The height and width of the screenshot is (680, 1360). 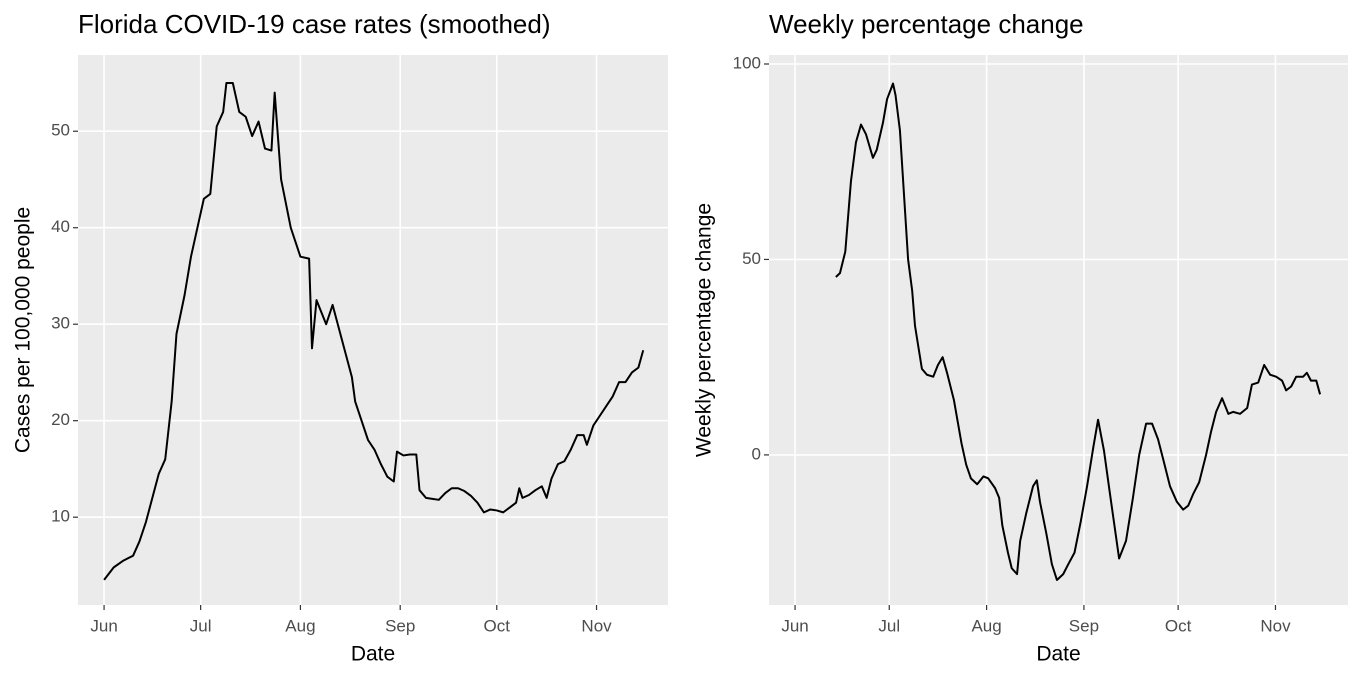 I want to click on chart-title: Florida COVID-19 case rates (smoothed), so click(x=314, y=24).